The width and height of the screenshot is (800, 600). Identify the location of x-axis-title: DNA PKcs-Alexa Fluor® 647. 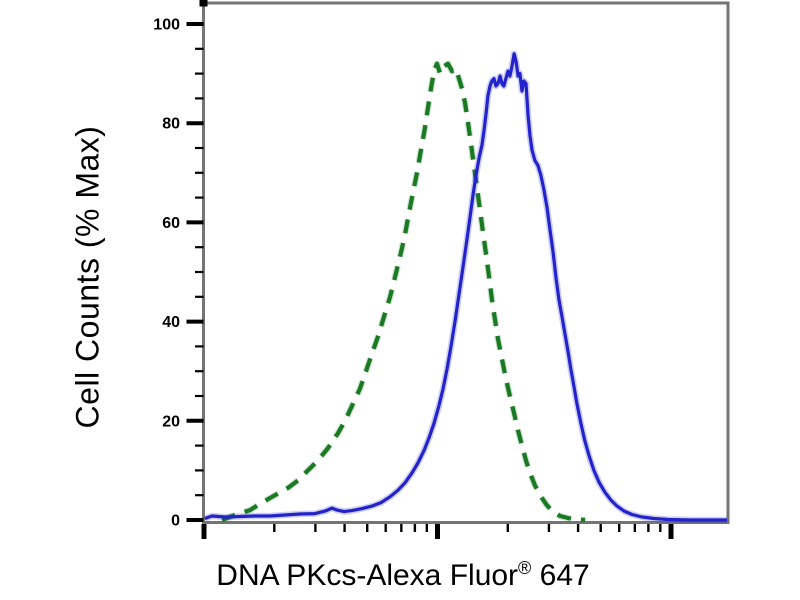
(403, 575).